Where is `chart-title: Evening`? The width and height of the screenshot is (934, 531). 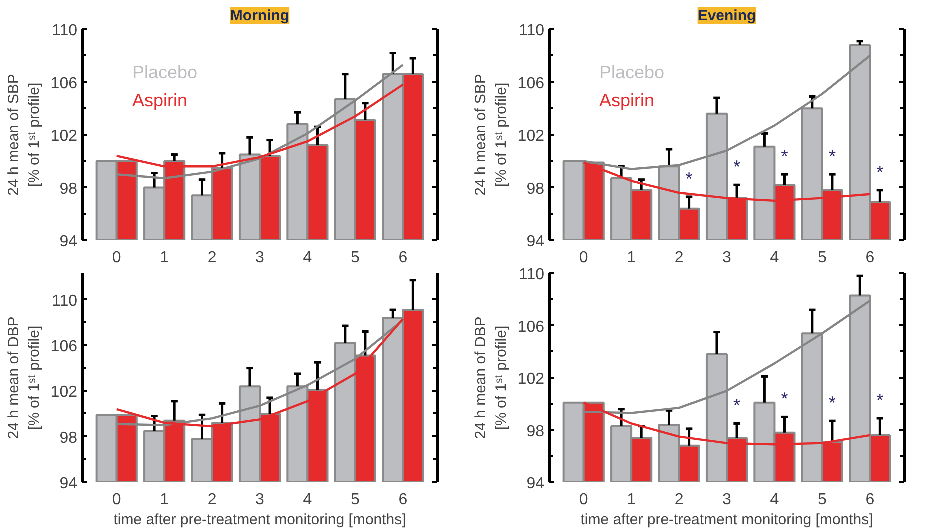 chart-title: Evening is located at coordinates (727, 16).